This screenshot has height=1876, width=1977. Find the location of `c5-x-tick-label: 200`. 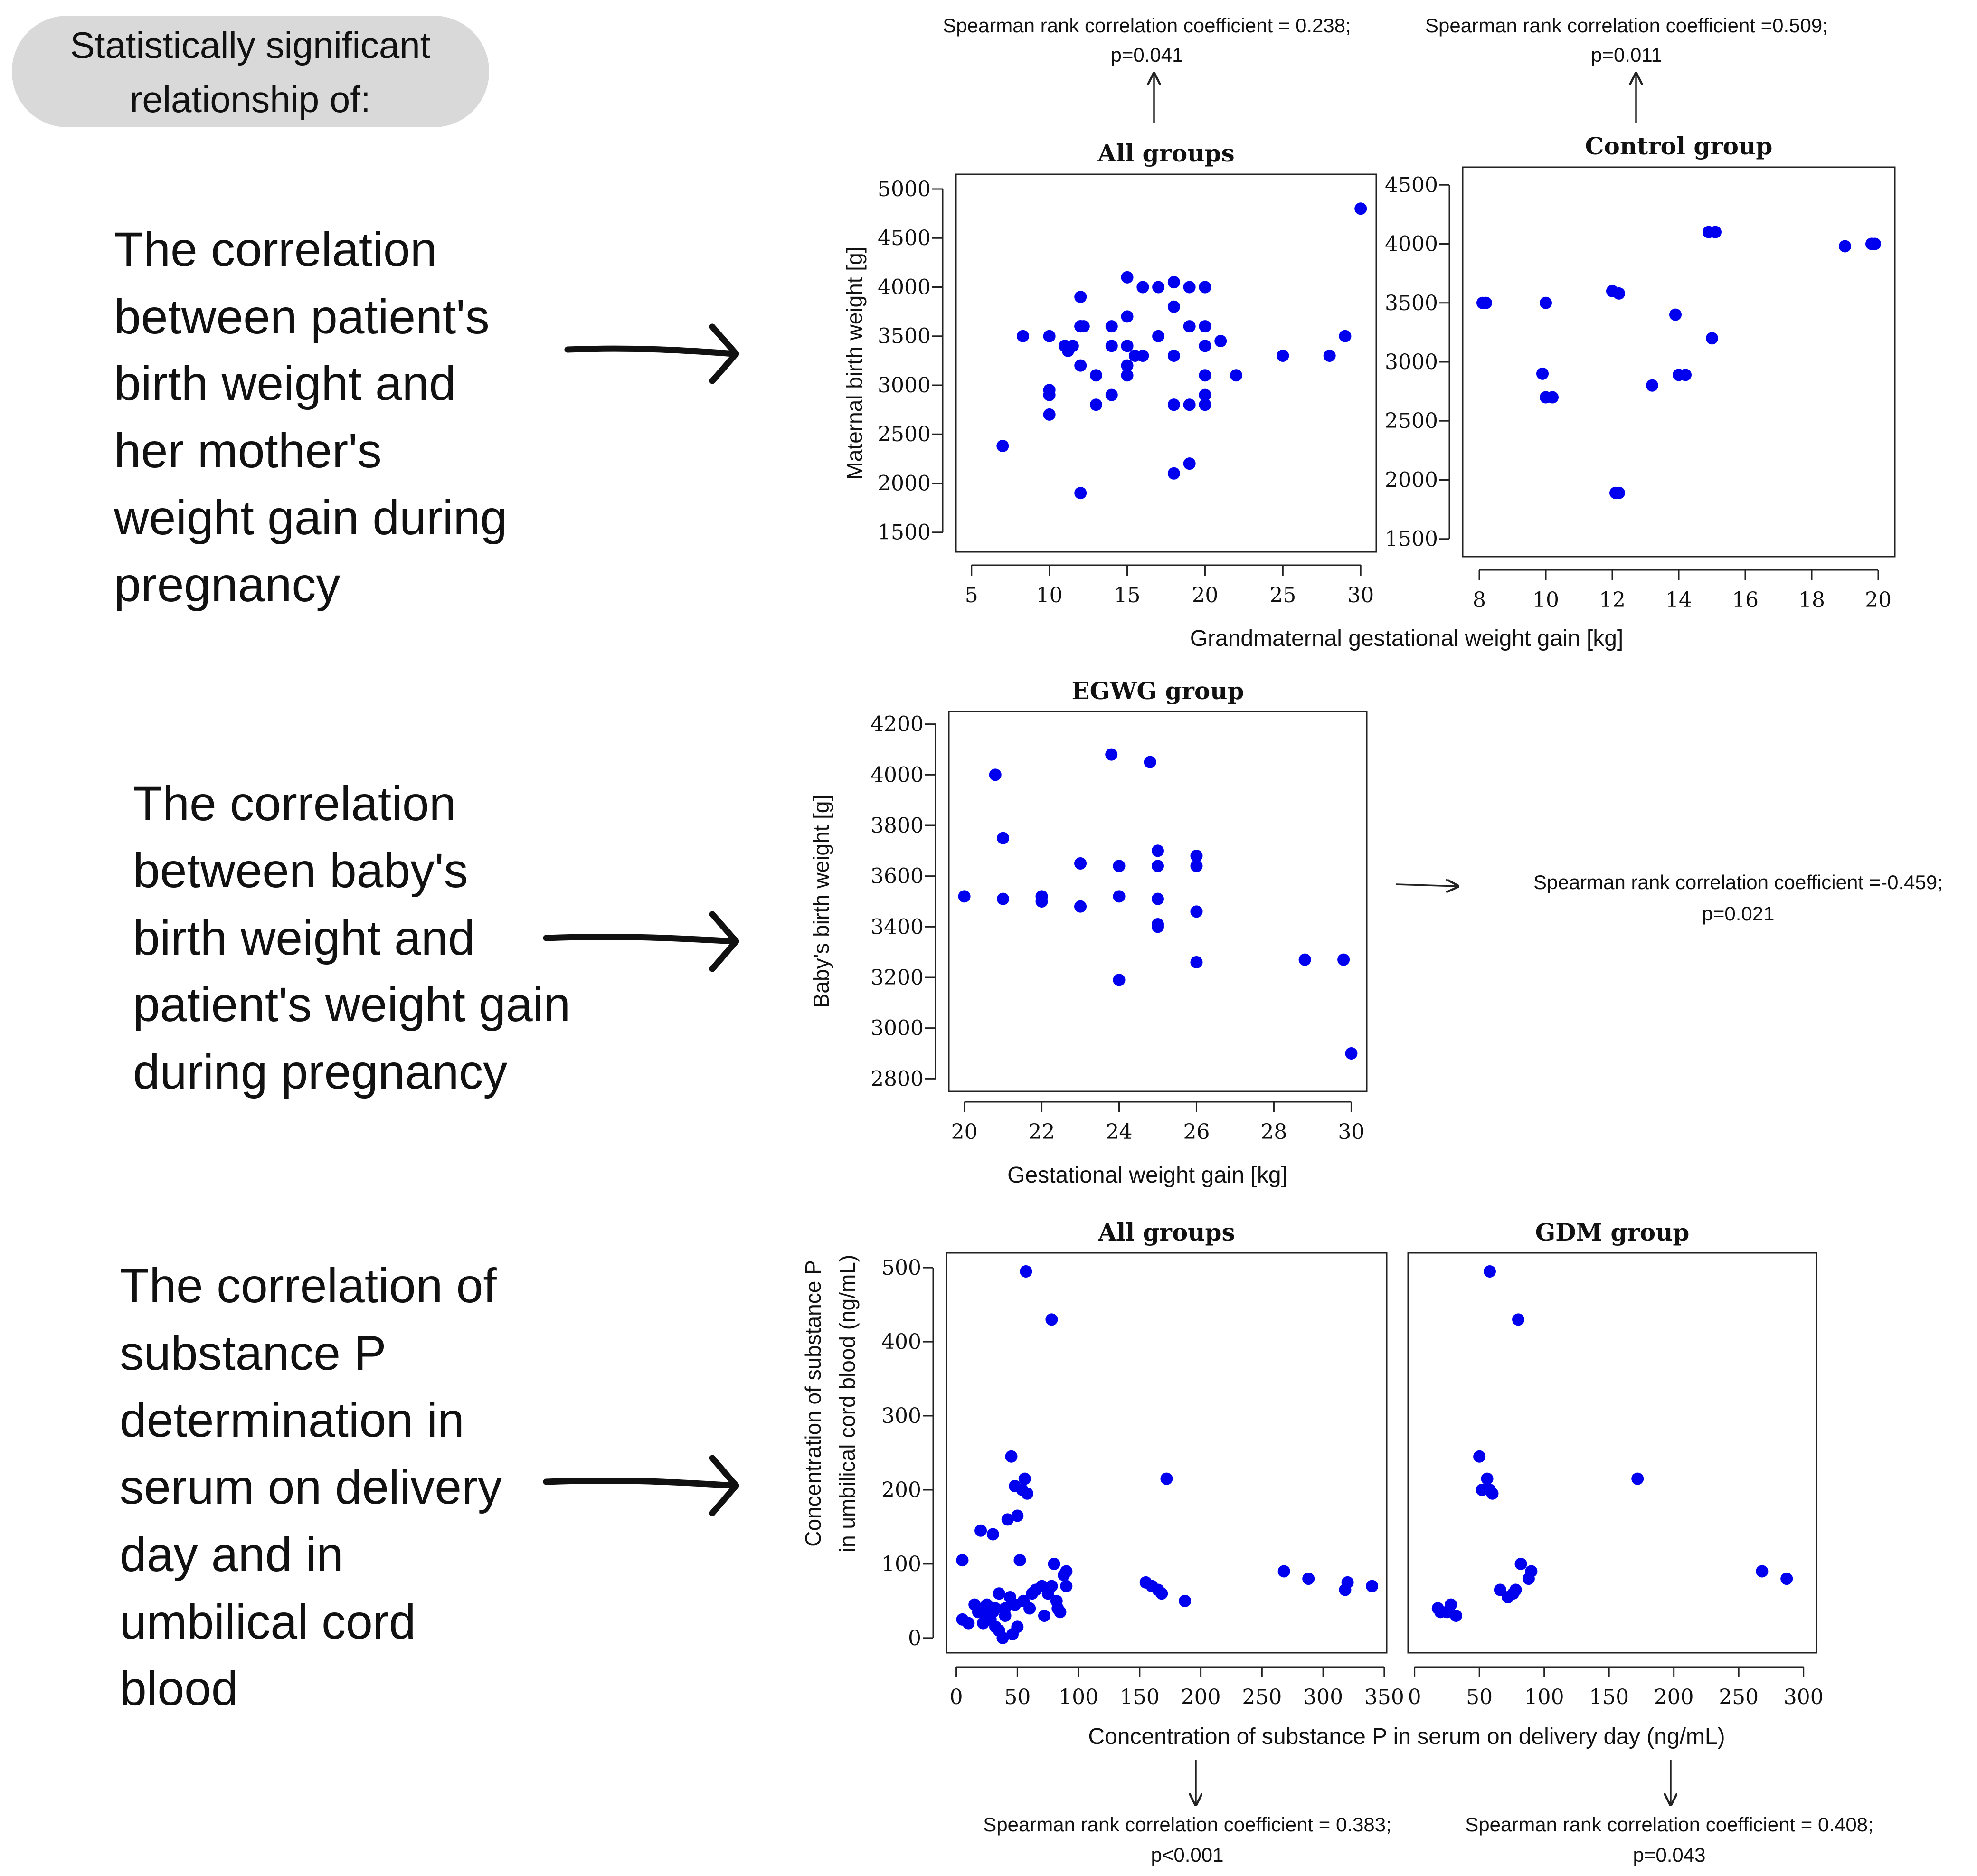

c5-x-tick-label: 200 is located at coordinates (1674, 1697).